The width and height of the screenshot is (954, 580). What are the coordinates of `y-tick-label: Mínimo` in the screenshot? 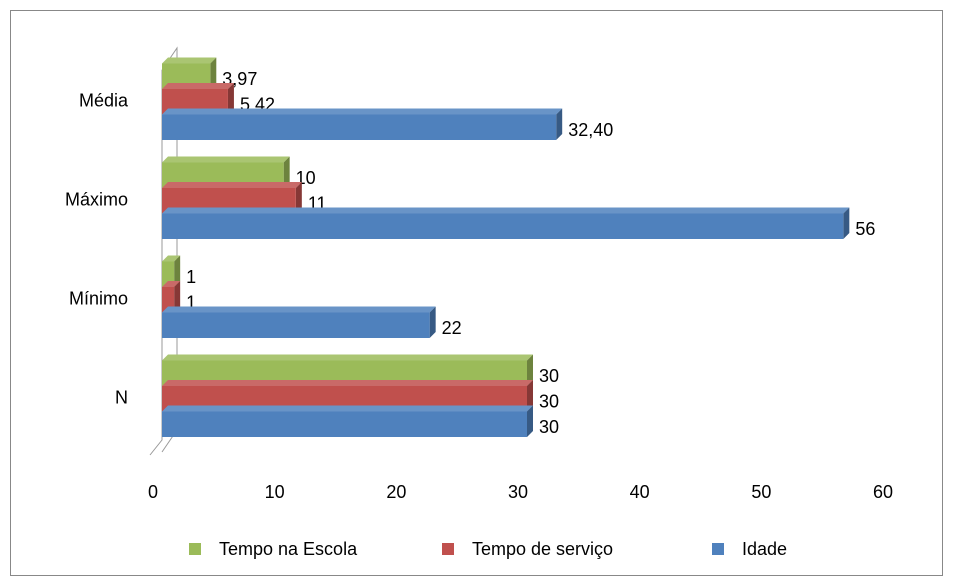 It's located at (98, 299).